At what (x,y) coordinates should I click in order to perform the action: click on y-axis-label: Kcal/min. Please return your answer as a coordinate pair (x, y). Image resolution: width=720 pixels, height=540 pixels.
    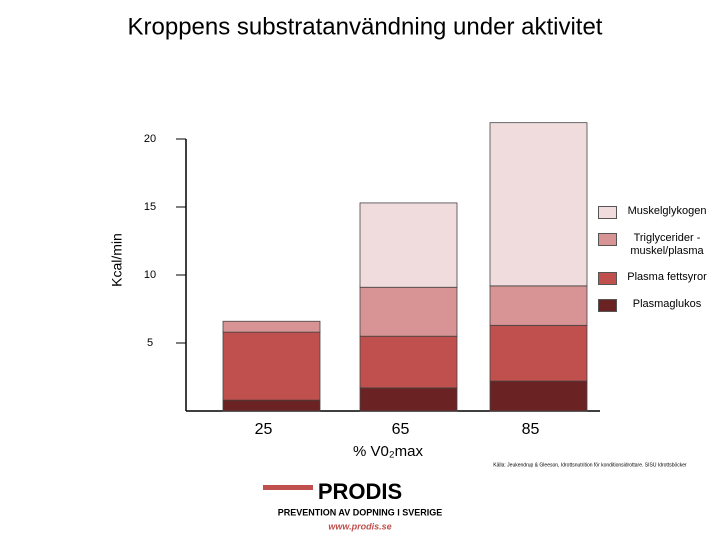
    Looking at the image, I should click on (117, 260).